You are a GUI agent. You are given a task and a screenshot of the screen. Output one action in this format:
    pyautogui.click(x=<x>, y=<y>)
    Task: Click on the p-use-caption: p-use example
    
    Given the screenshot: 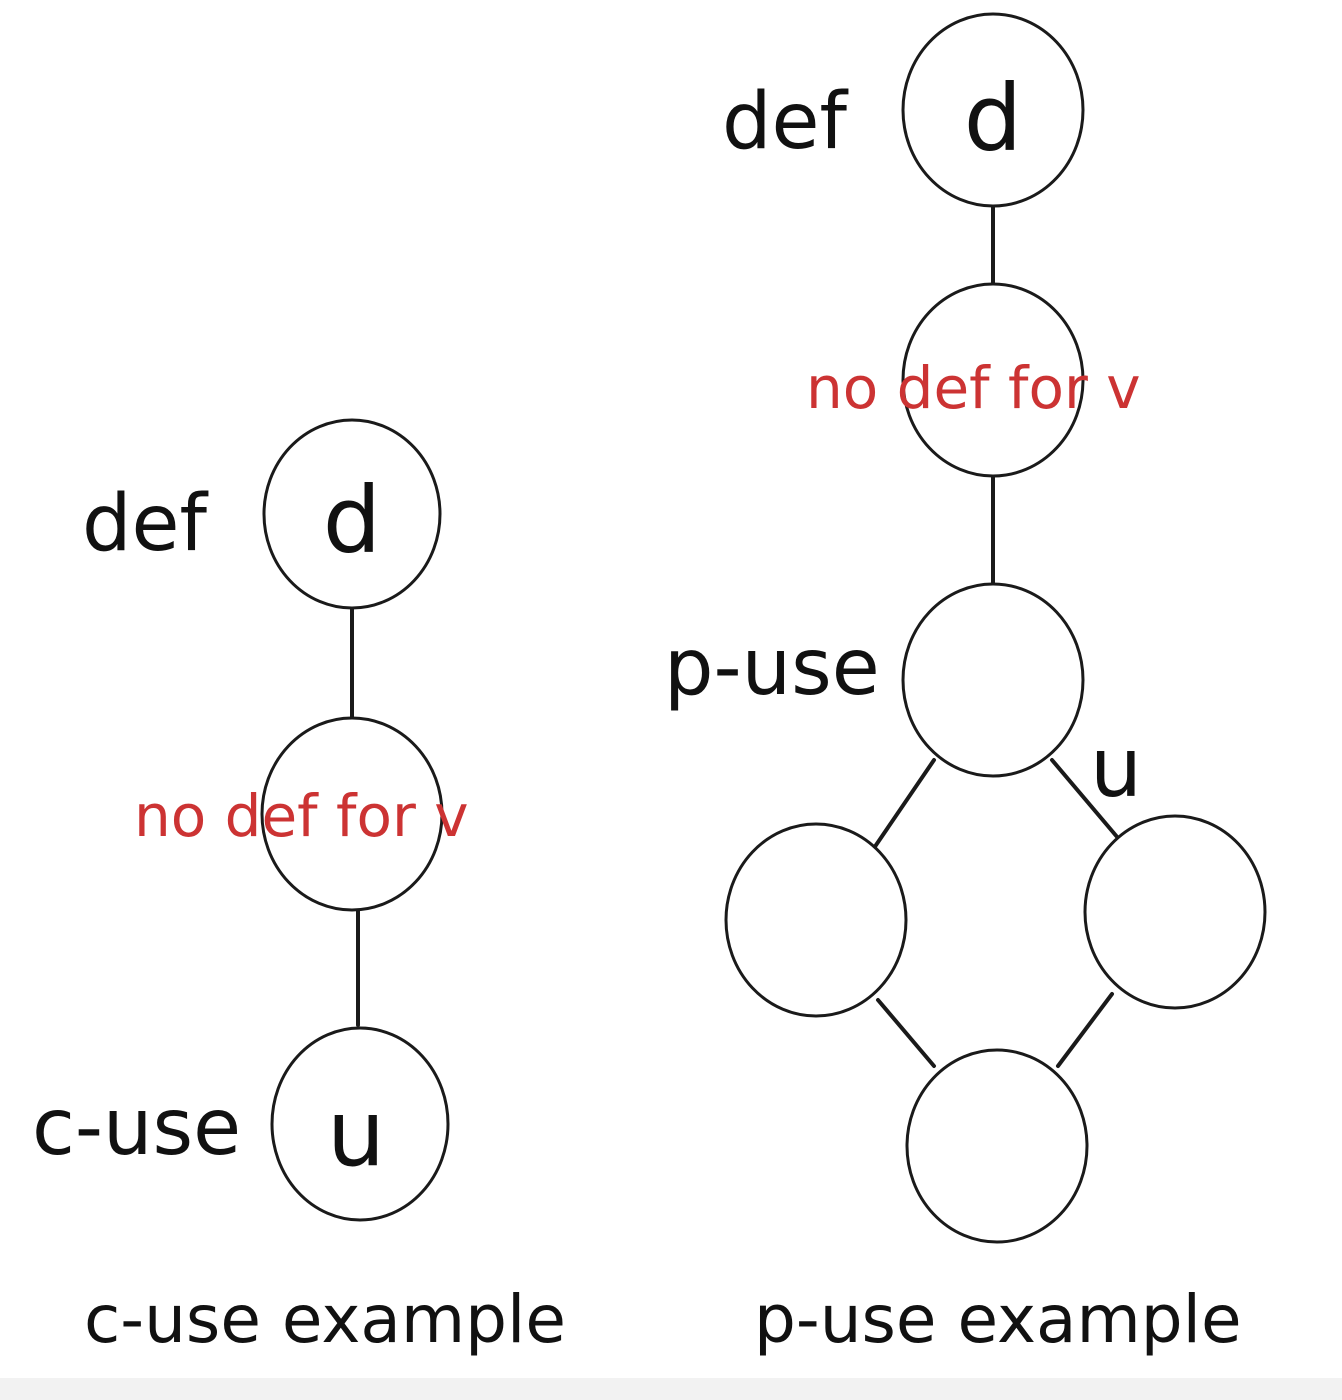 What is the action you would take?
    pyautogui.click(x=998, y=1319)
    